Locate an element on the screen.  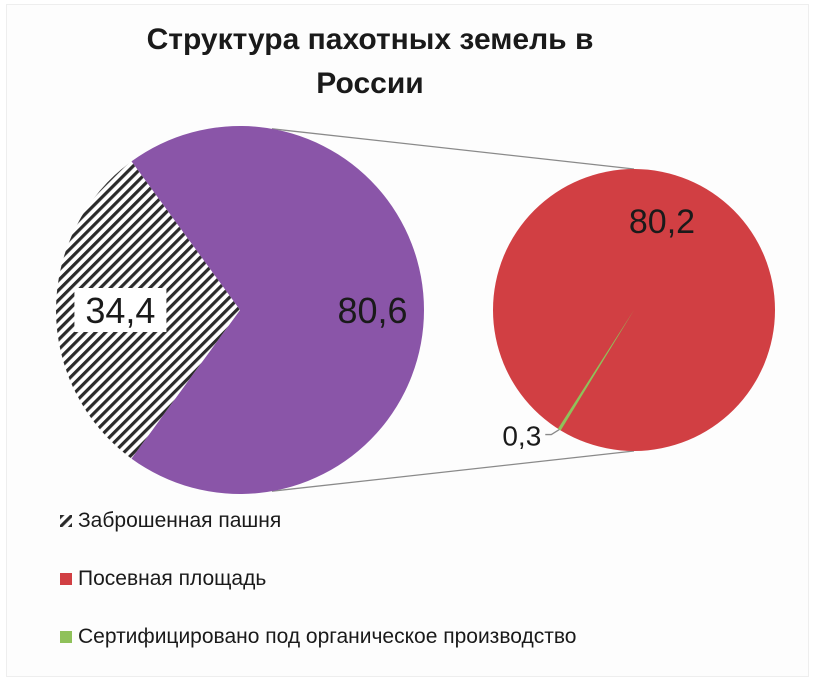
chart-title: Структура пахотных земель в России is located at coordinates (370, 61).